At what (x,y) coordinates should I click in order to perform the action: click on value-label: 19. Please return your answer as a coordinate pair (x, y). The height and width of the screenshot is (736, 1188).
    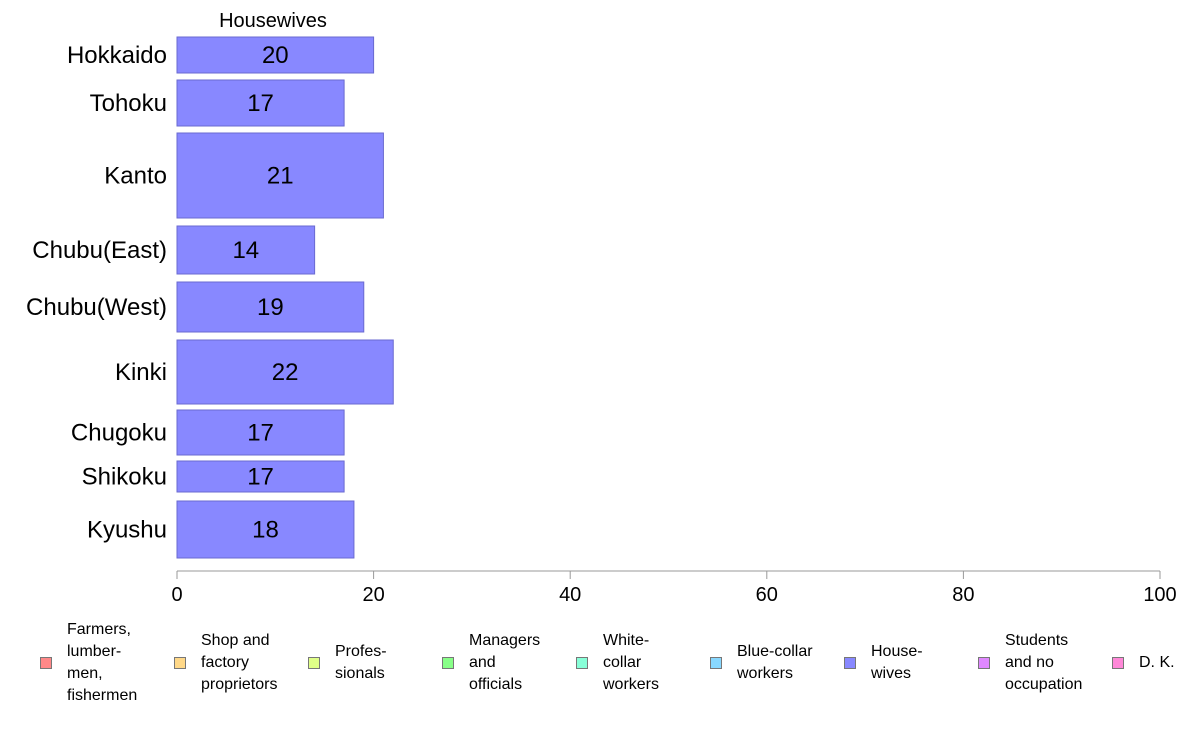
    Looking at the image, I should click on (270, 307).